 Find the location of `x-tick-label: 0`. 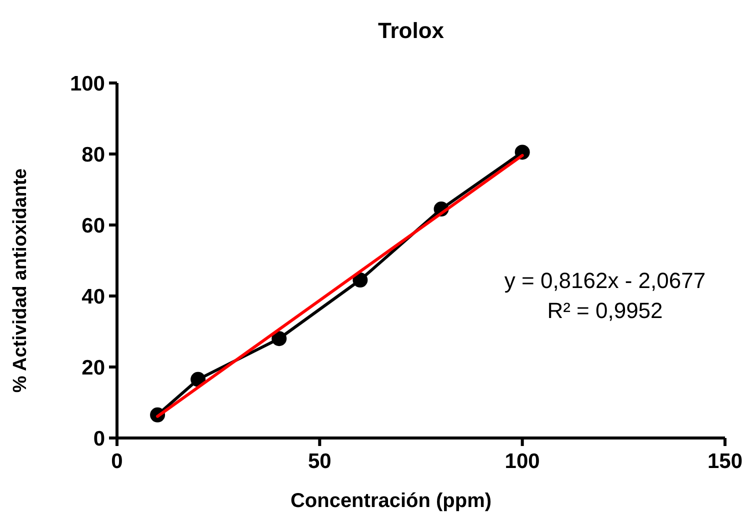

x-tick-label: 0 is located at coordinates (117, 461).